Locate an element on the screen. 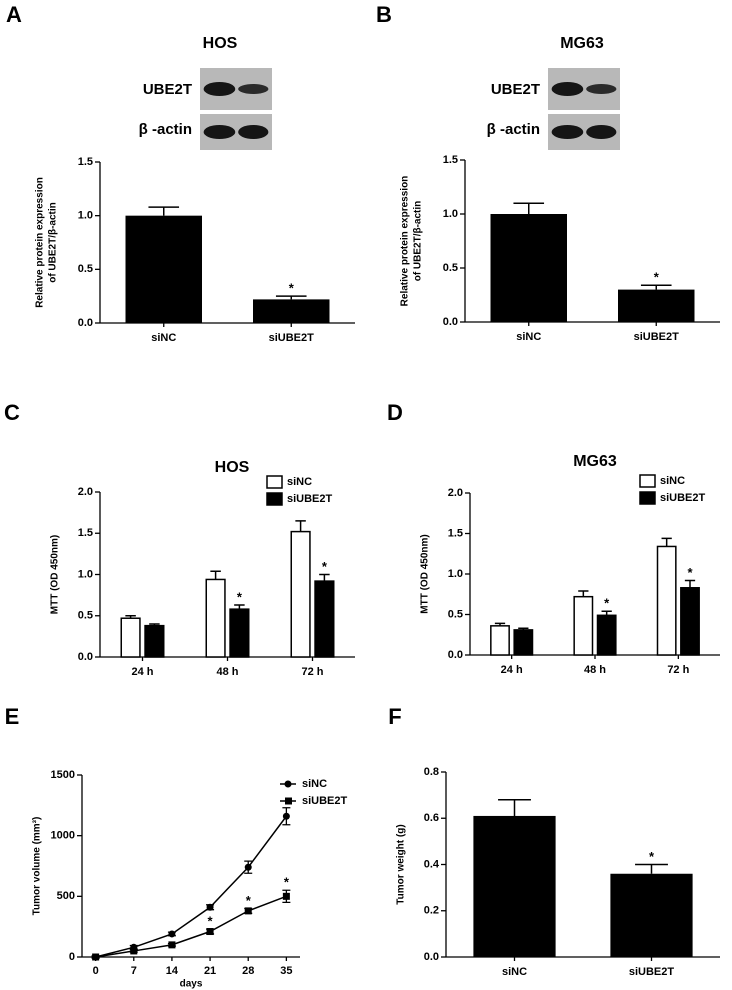  x-tick-label: 7 is located at coordinates (134, 971).